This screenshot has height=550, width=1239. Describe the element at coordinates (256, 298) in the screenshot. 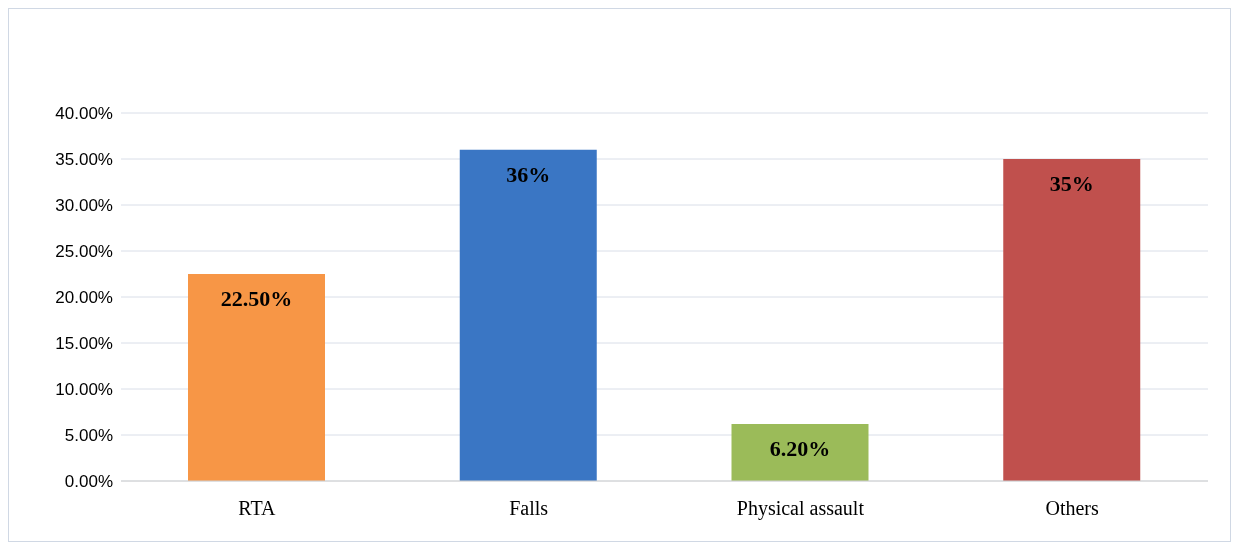

I see `data-label: 22.50%` at that location.